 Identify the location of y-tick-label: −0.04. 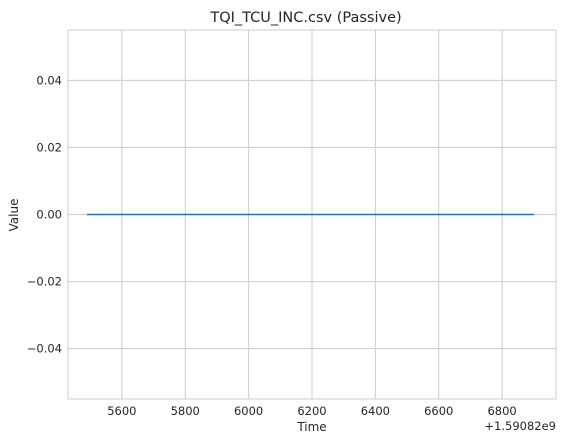
(44, 349).